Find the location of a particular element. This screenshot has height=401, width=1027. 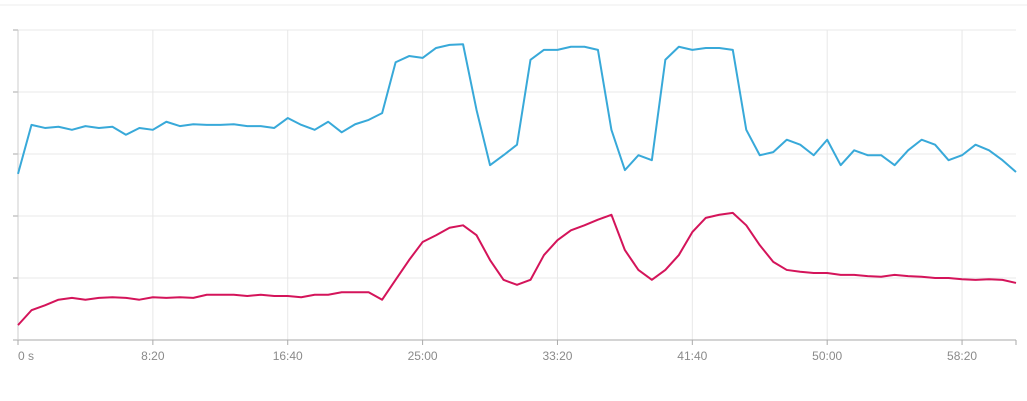

x-tick-label: 58:20 is located at coordinates (962, 356).